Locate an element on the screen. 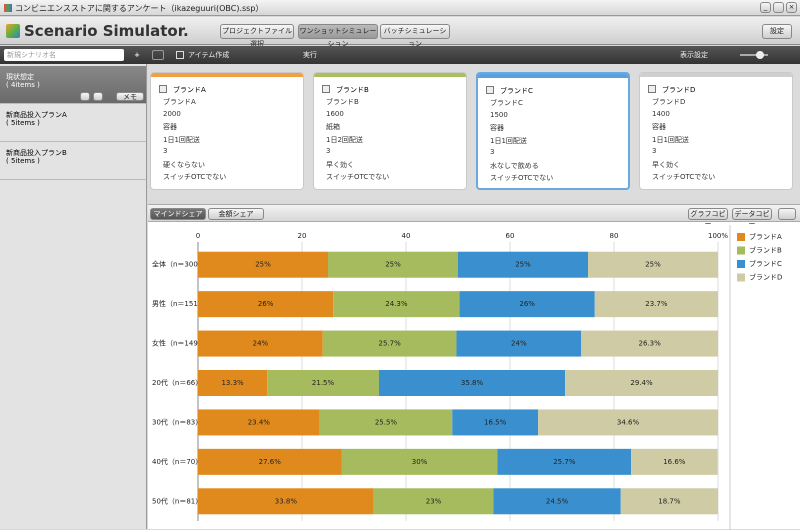 This screenshot has width=800, height=530. value-label: 23.7% is located at coordinates (656, 304).